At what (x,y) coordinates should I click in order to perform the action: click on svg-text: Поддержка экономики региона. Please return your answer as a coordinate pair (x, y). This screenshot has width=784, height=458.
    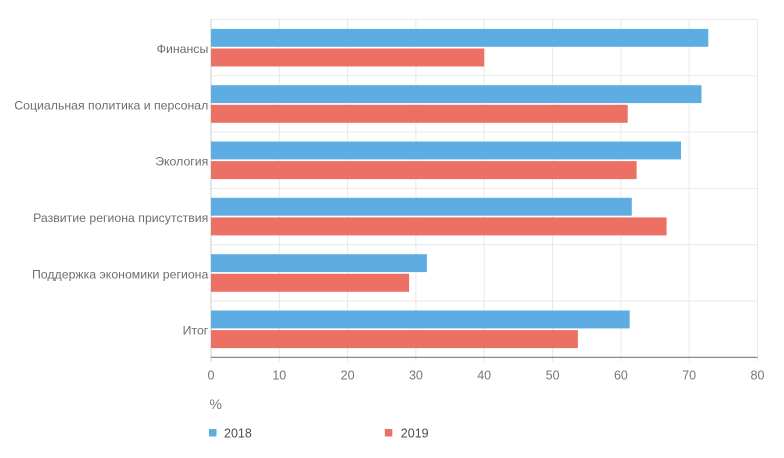
    Looking at the image, I should click on (120, 274).